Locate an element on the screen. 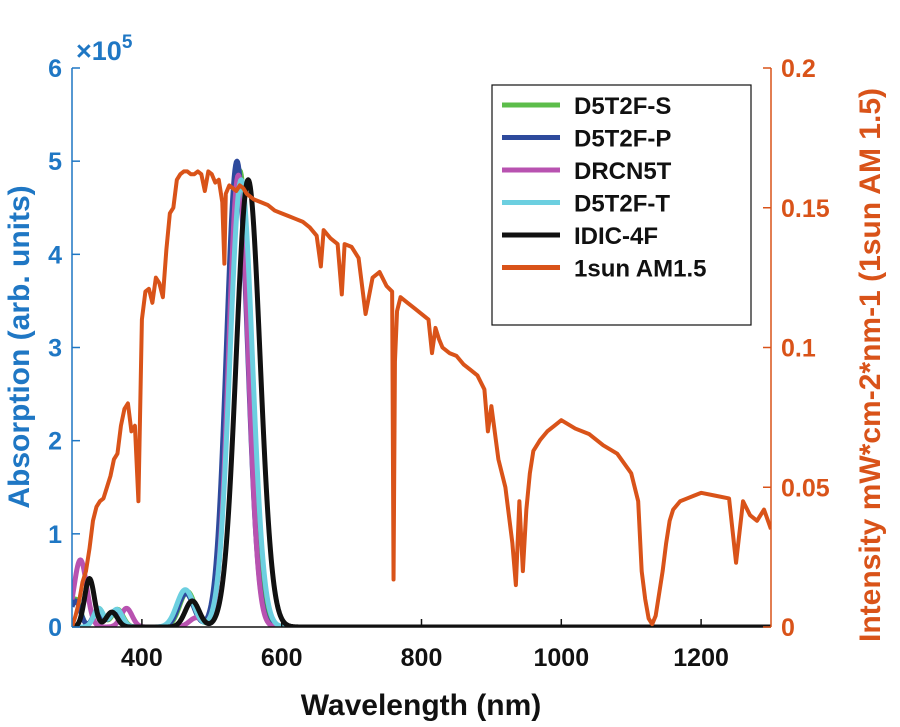 The image size is (900, 727). x-axis-label: Wavelength (nm) is located at coordinates (421, 705).